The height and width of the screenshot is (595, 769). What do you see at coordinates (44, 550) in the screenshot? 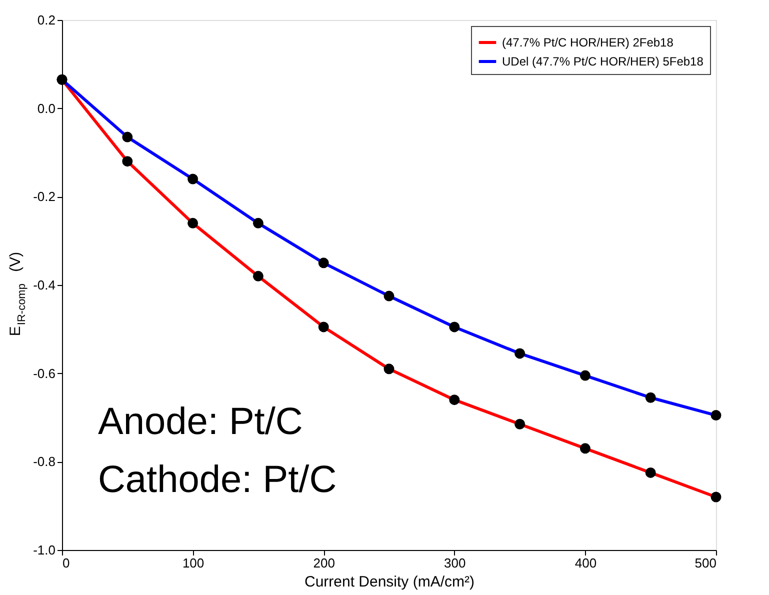
I see `y-tick-label: -1.0` at bounding box center [44, 550].